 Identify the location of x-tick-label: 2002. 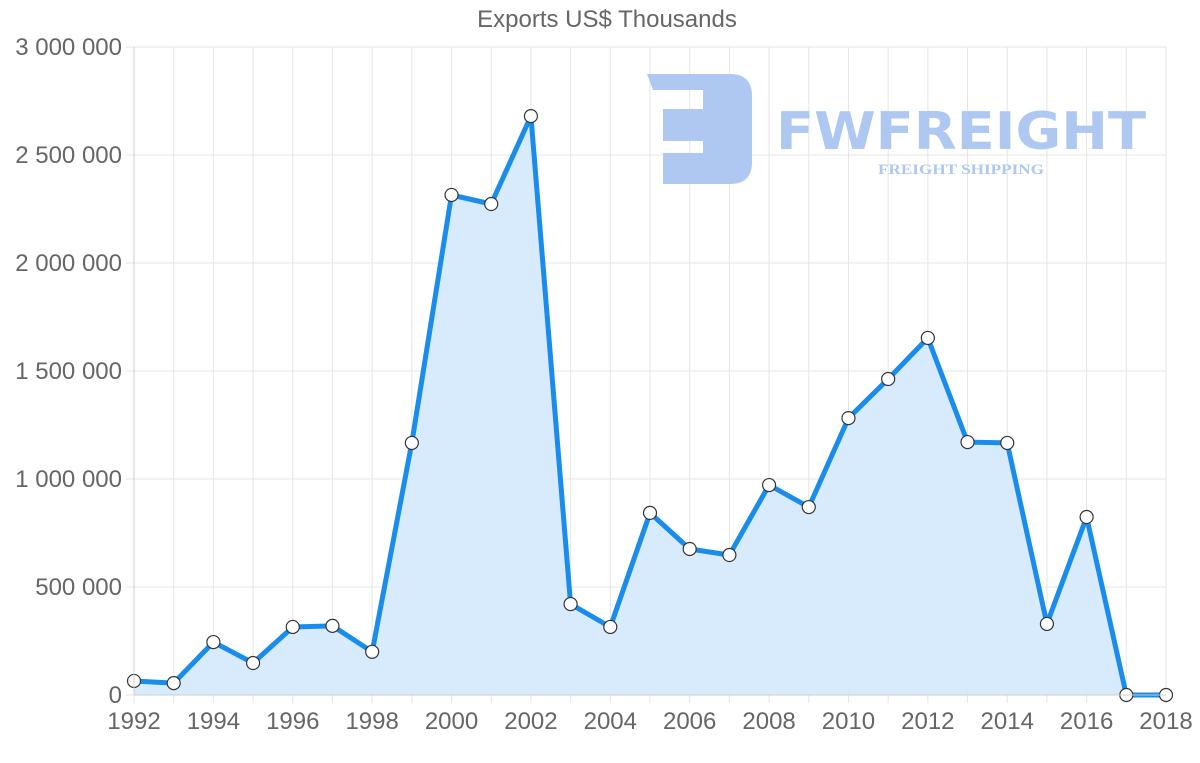
(530, 721).